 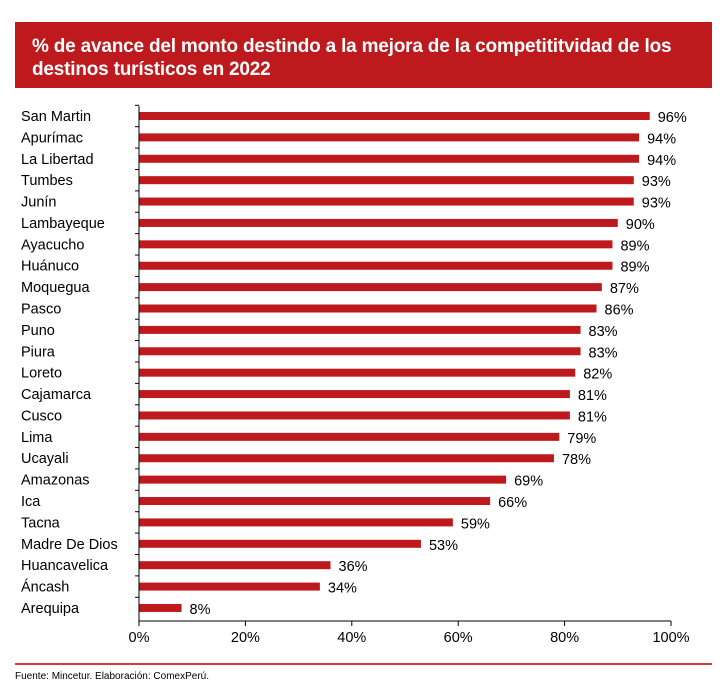 What do you see at coordinates (512, 503) in the screenshot?
I see `value-label: 66%` at bounding box center [512, 503].